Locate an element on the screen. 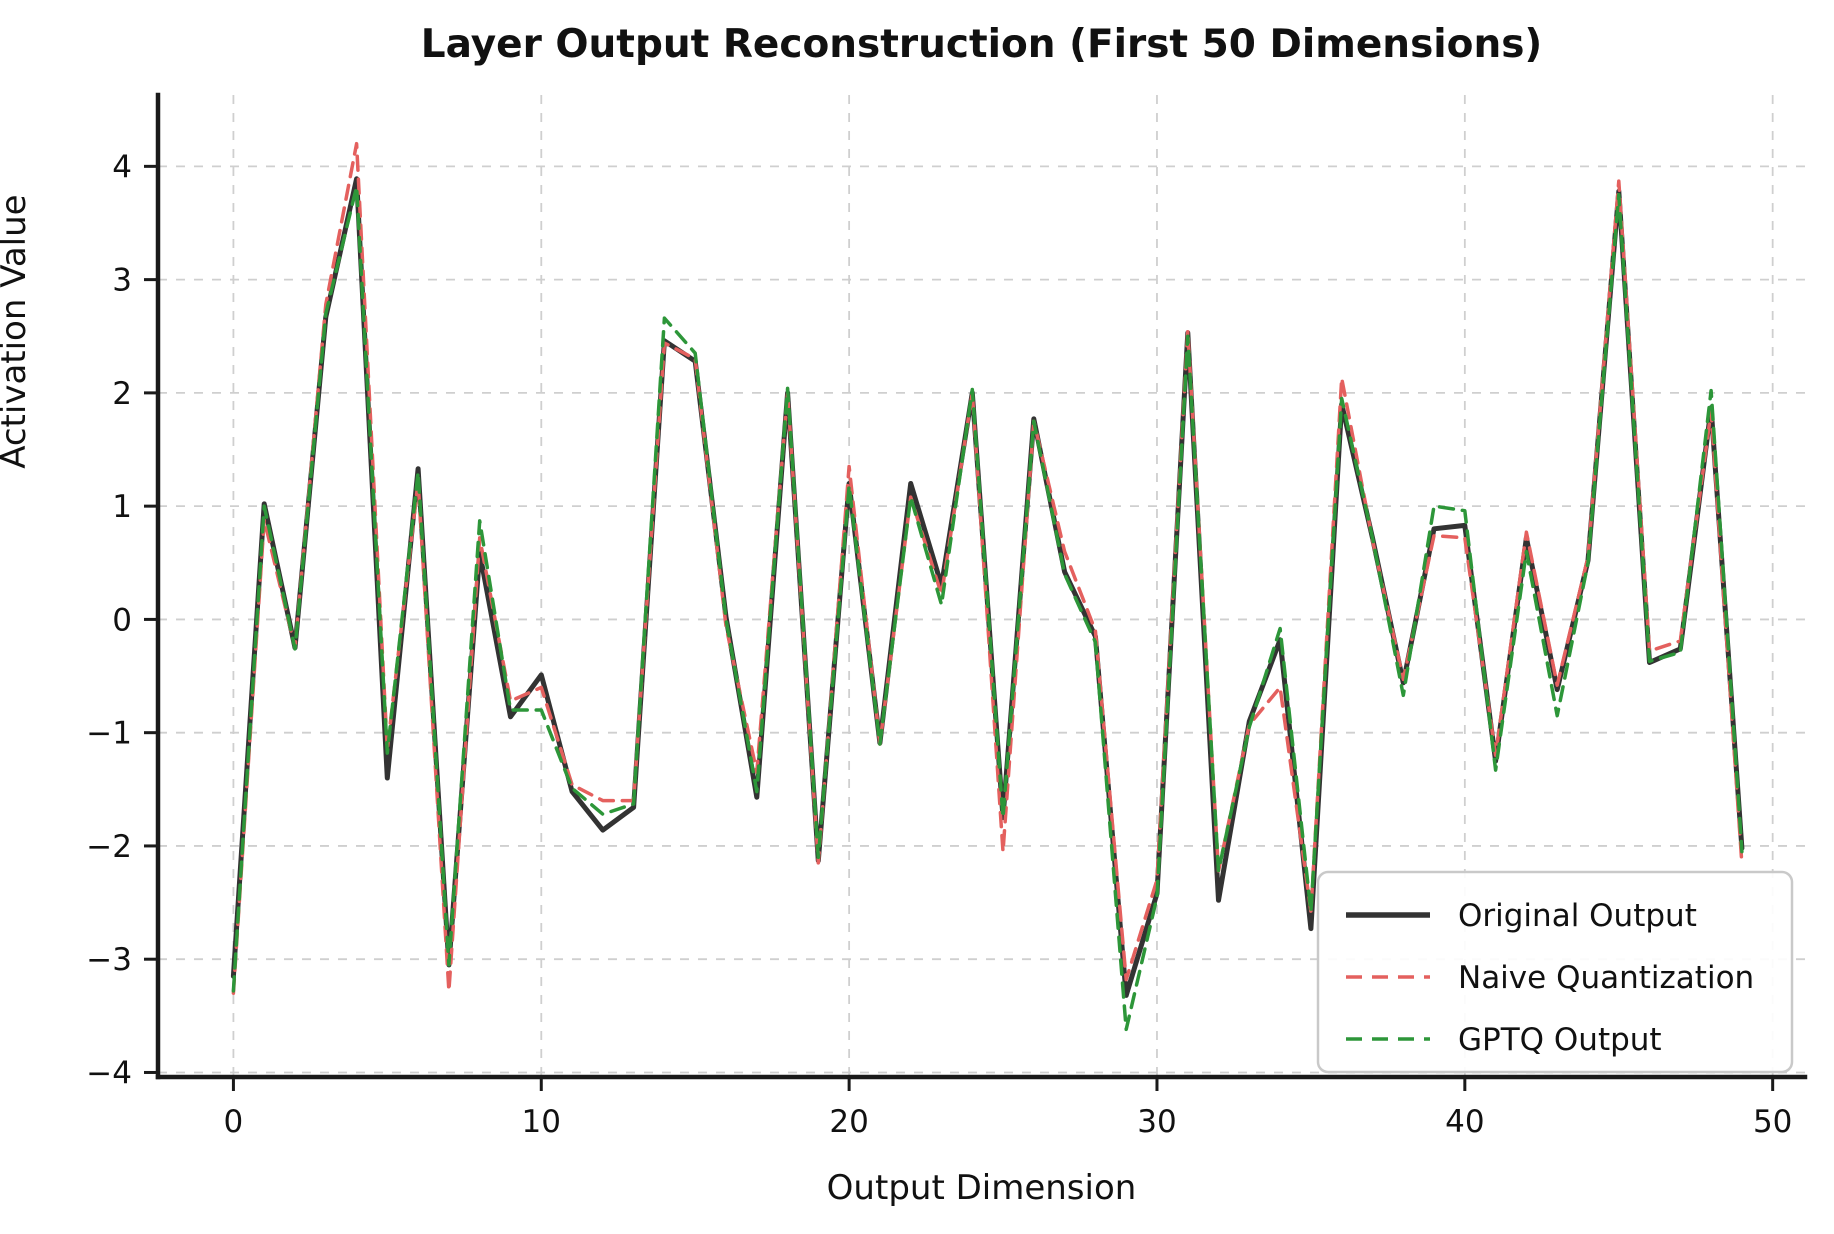 This screenshot has height=1234, width=1834. y-tick-label: −3 is located at coordinates (109, 960).